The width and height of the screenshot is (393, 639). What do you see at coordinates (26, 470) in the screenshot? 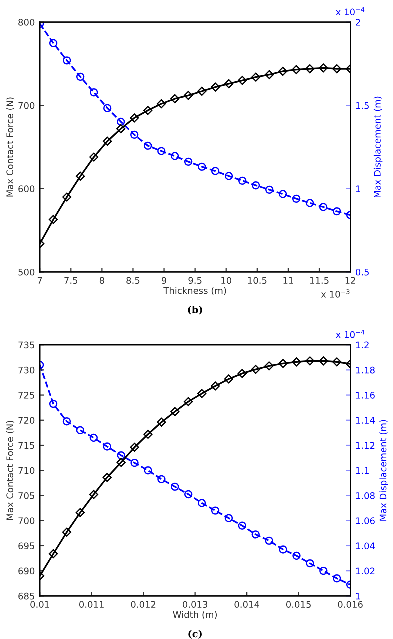
I see `y-tick-label: 710` at bounding box center [26, 470].